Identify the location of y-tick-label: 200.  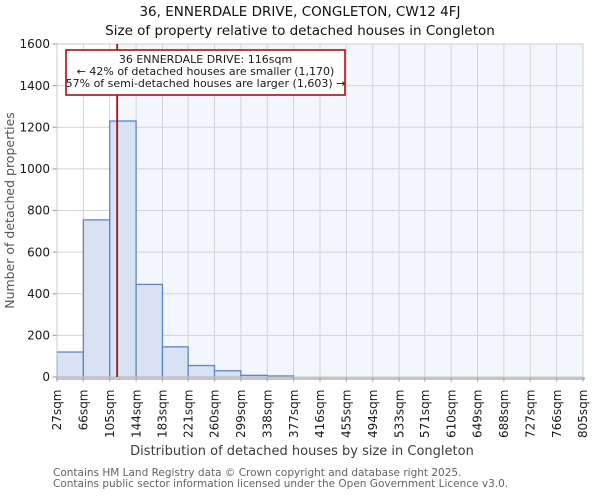
(38, 336).